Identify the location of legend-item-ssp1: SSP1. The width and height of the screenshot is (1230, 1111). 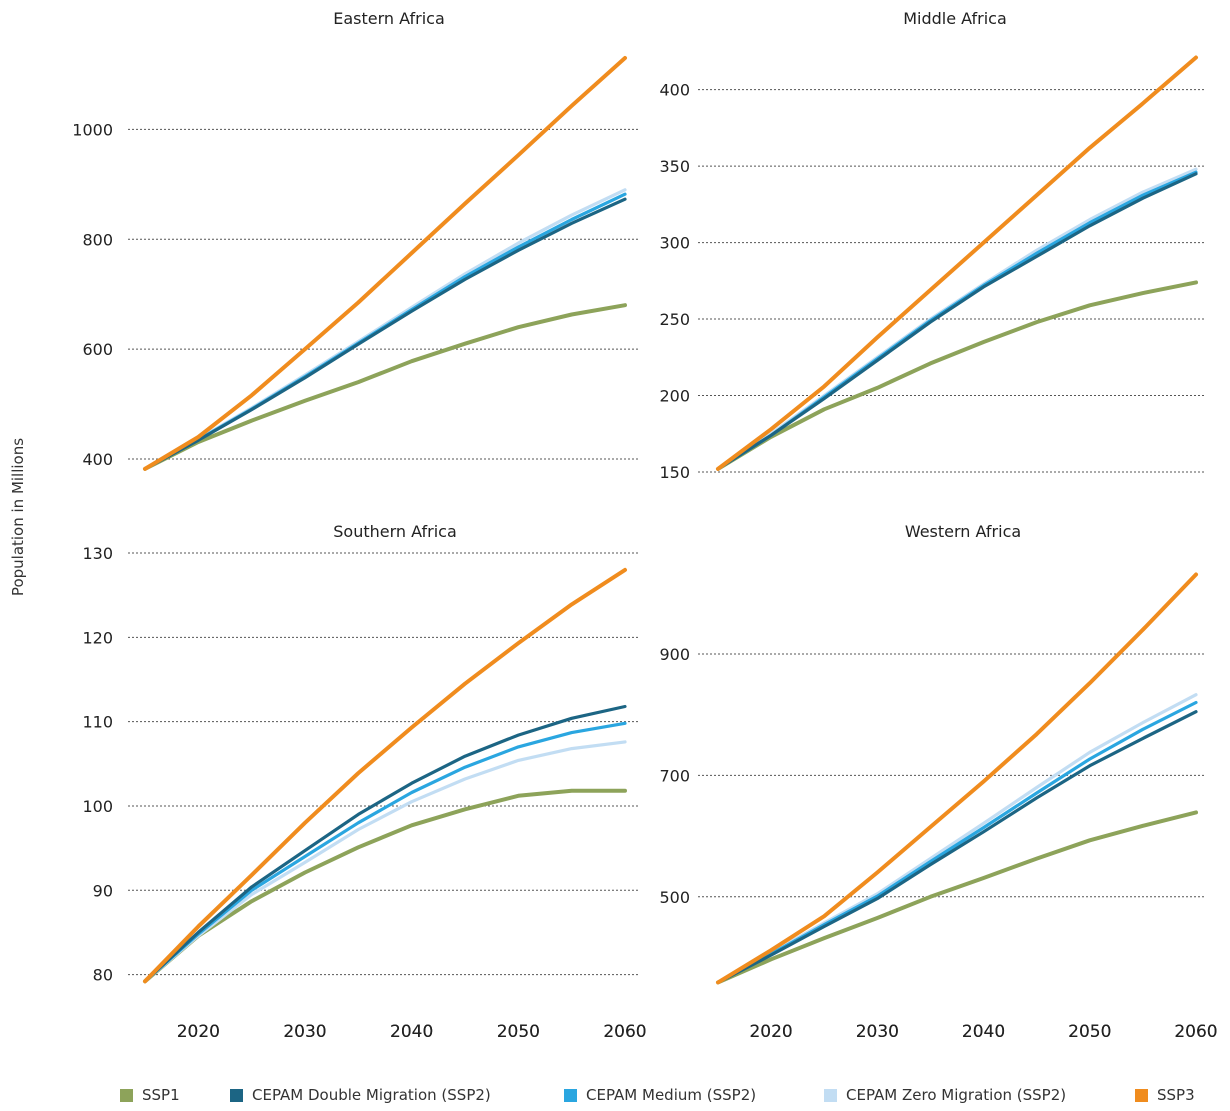
(150, 1095).